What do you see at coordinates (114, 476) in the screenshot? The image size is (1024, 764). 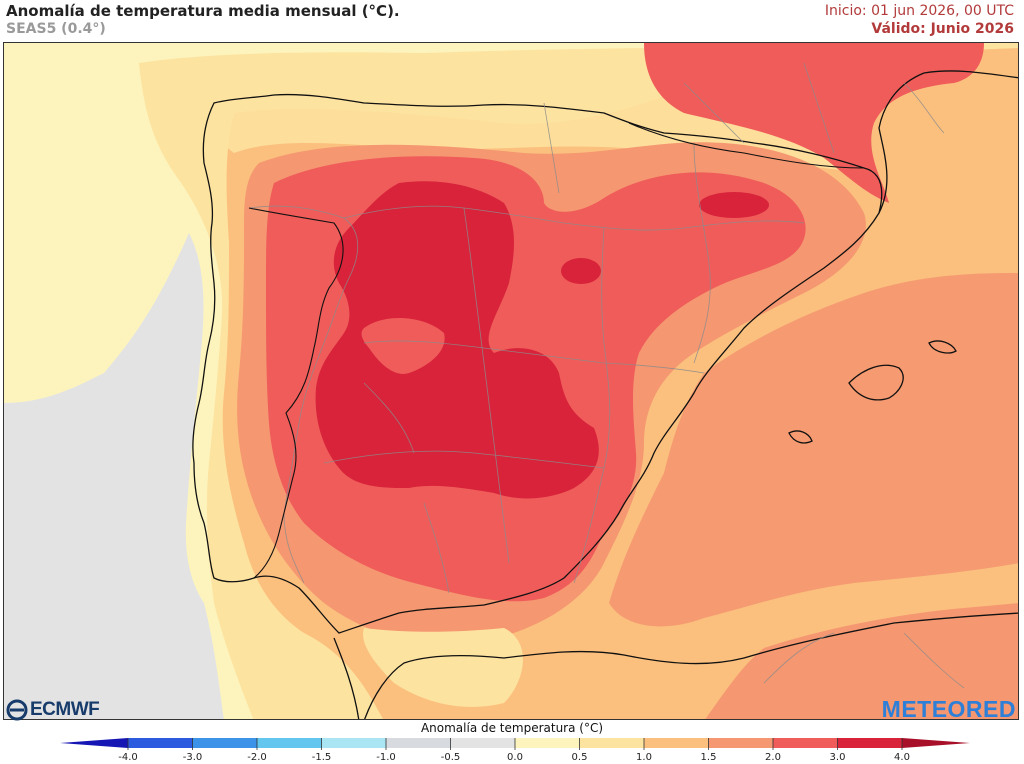 I see `atlantic-neutral-zone` at bounding box center [114, 476].